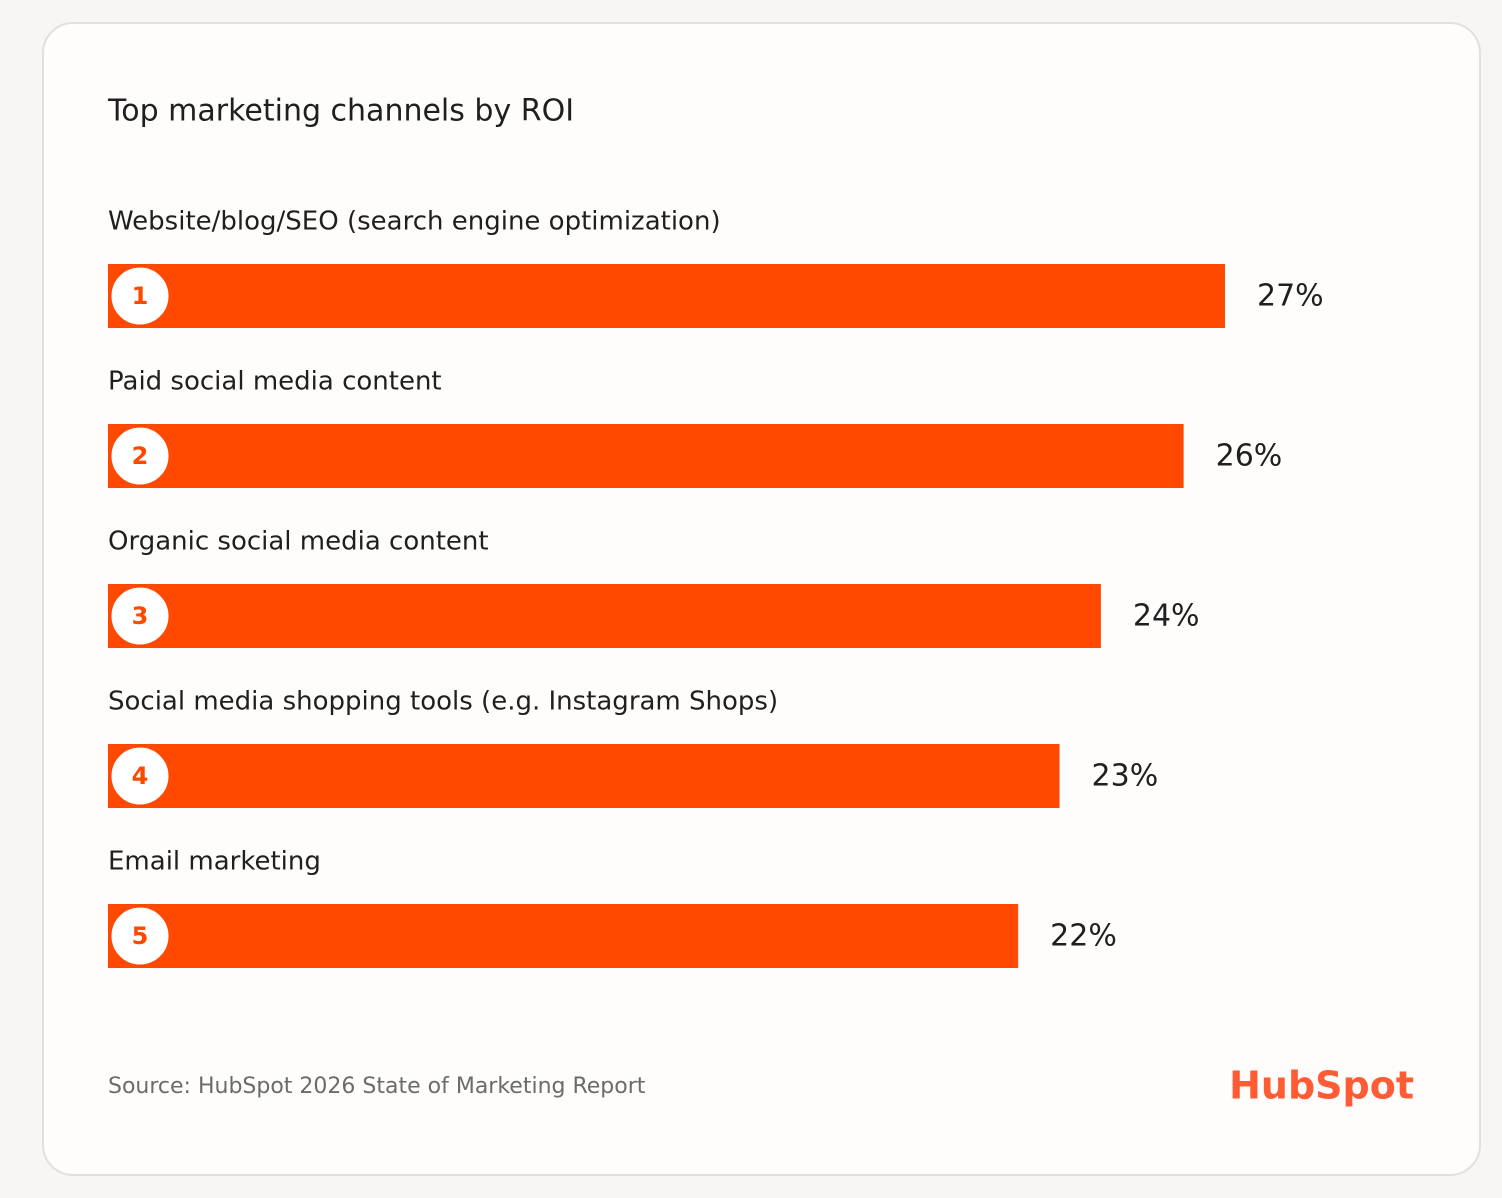  I want to click on category-label: Paid social media content, so click(275, 382).